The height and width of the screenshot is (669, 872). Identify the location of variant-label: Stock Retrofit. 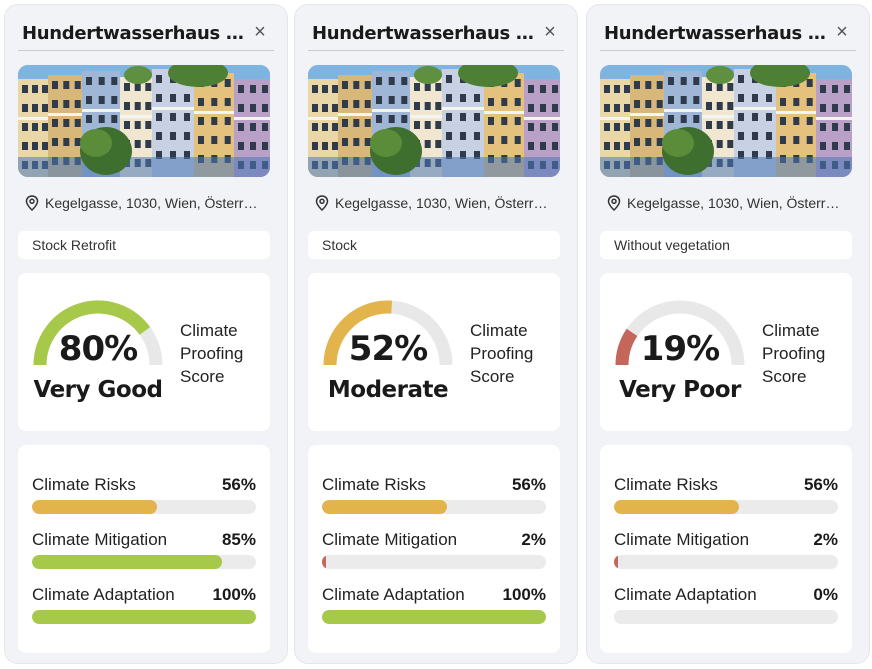
(144, 245).